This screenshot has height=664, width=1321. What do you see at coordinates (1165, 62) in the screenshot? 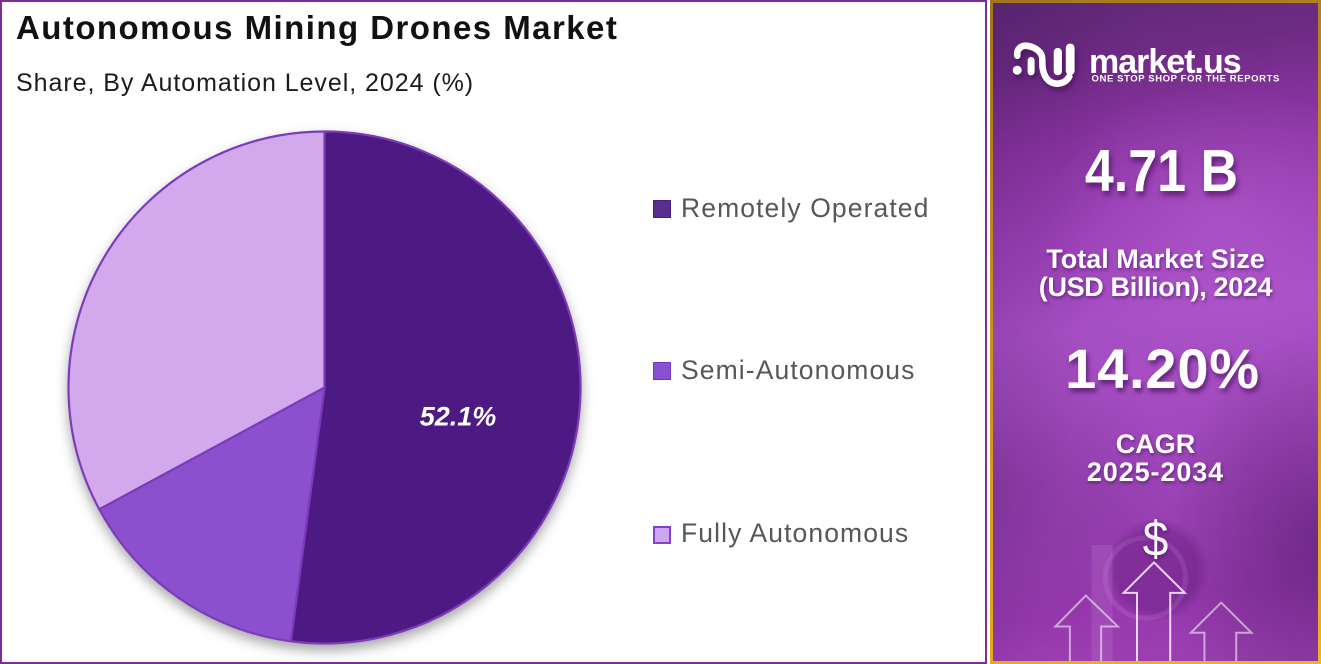
I see `svg-text: market.us` at bounding box center [1165, 62].